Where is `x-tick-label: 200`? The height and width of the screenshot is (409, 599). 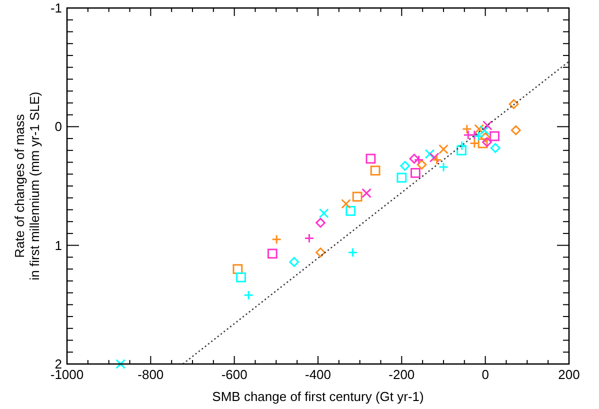 x-tick-label: 200 is located at coordinates (569, 374).